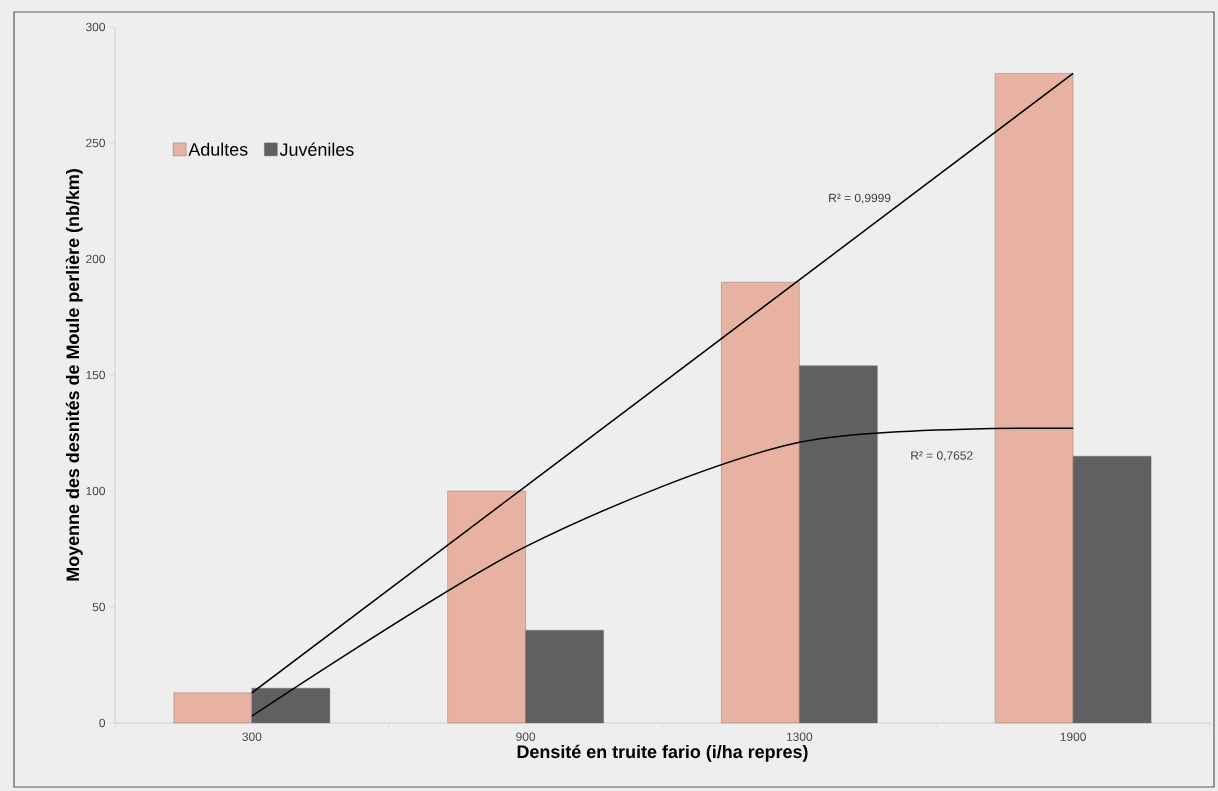  What do you see at coordinates (526, 736) in the screenshot?
I see `x-tick-label: 900` at bounding box center [526, 736].